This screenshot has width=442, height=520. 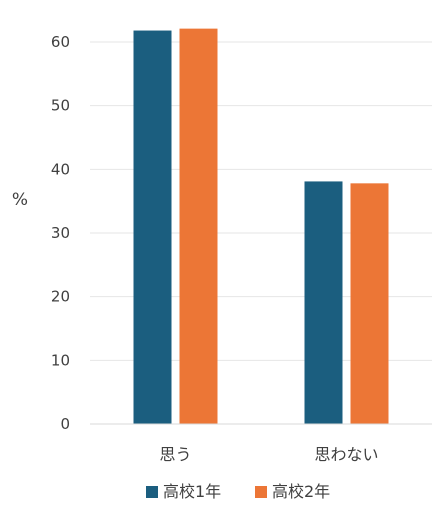 What do you see at coordinates (238, 491) in the screenshot?
I see `legend: 高校1年 高校2年` at bounding box center [238, 491].